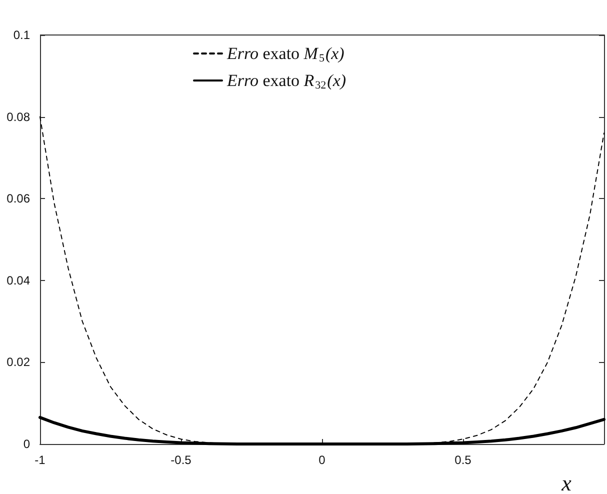 The height and width of the screenshot is (494, 607). What do you see at coordinates (18, 117) in the screenshot?
I see `y-tick-label: 0.08` at bounding box center [18, 117].